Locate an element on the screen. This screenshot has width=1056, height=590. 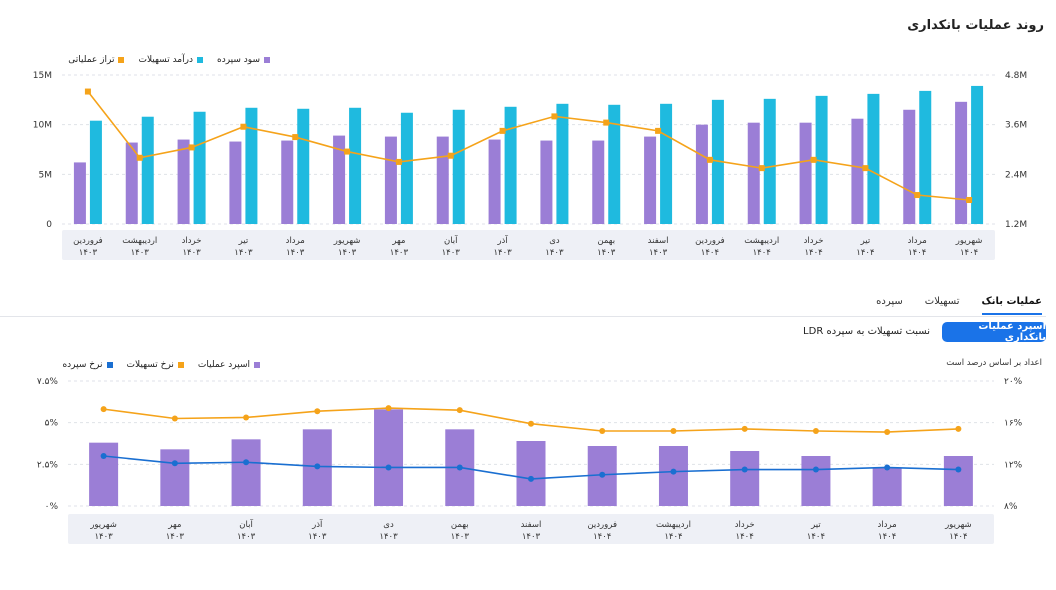
legend-item-spread: اسپرد عملیات is located at coordinates (229, 365).